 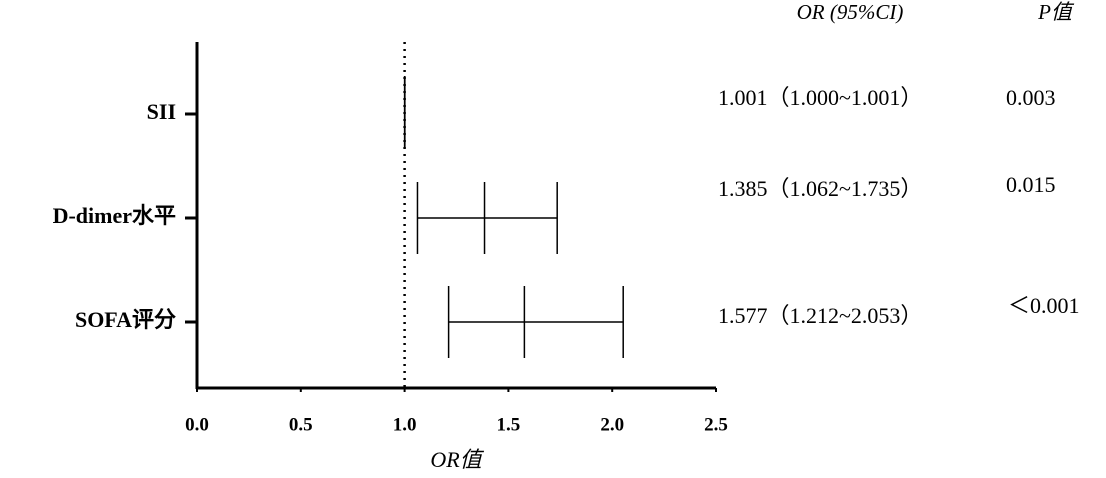 What do you see at coordinates (405, 424) in the screenshot?
I see `x-tick-label: 1.0` at bounding box center [405, 424].